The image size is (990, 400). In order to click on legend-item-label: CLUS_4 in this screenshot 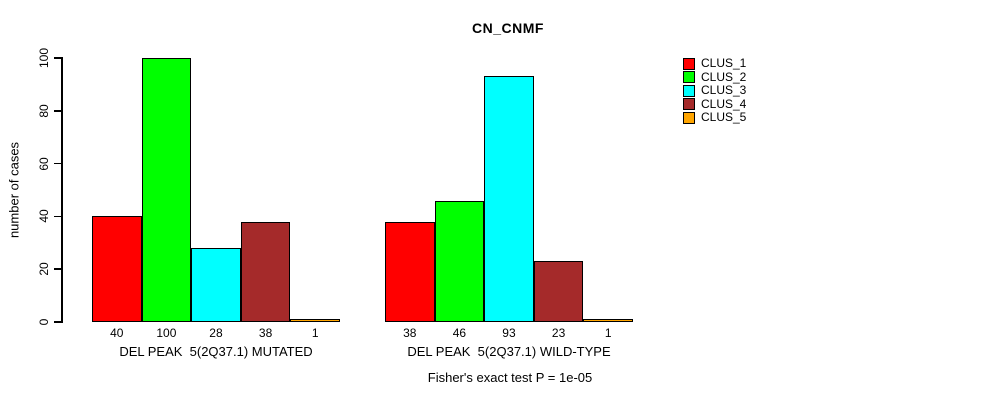, I will do `click(724, 103)`.